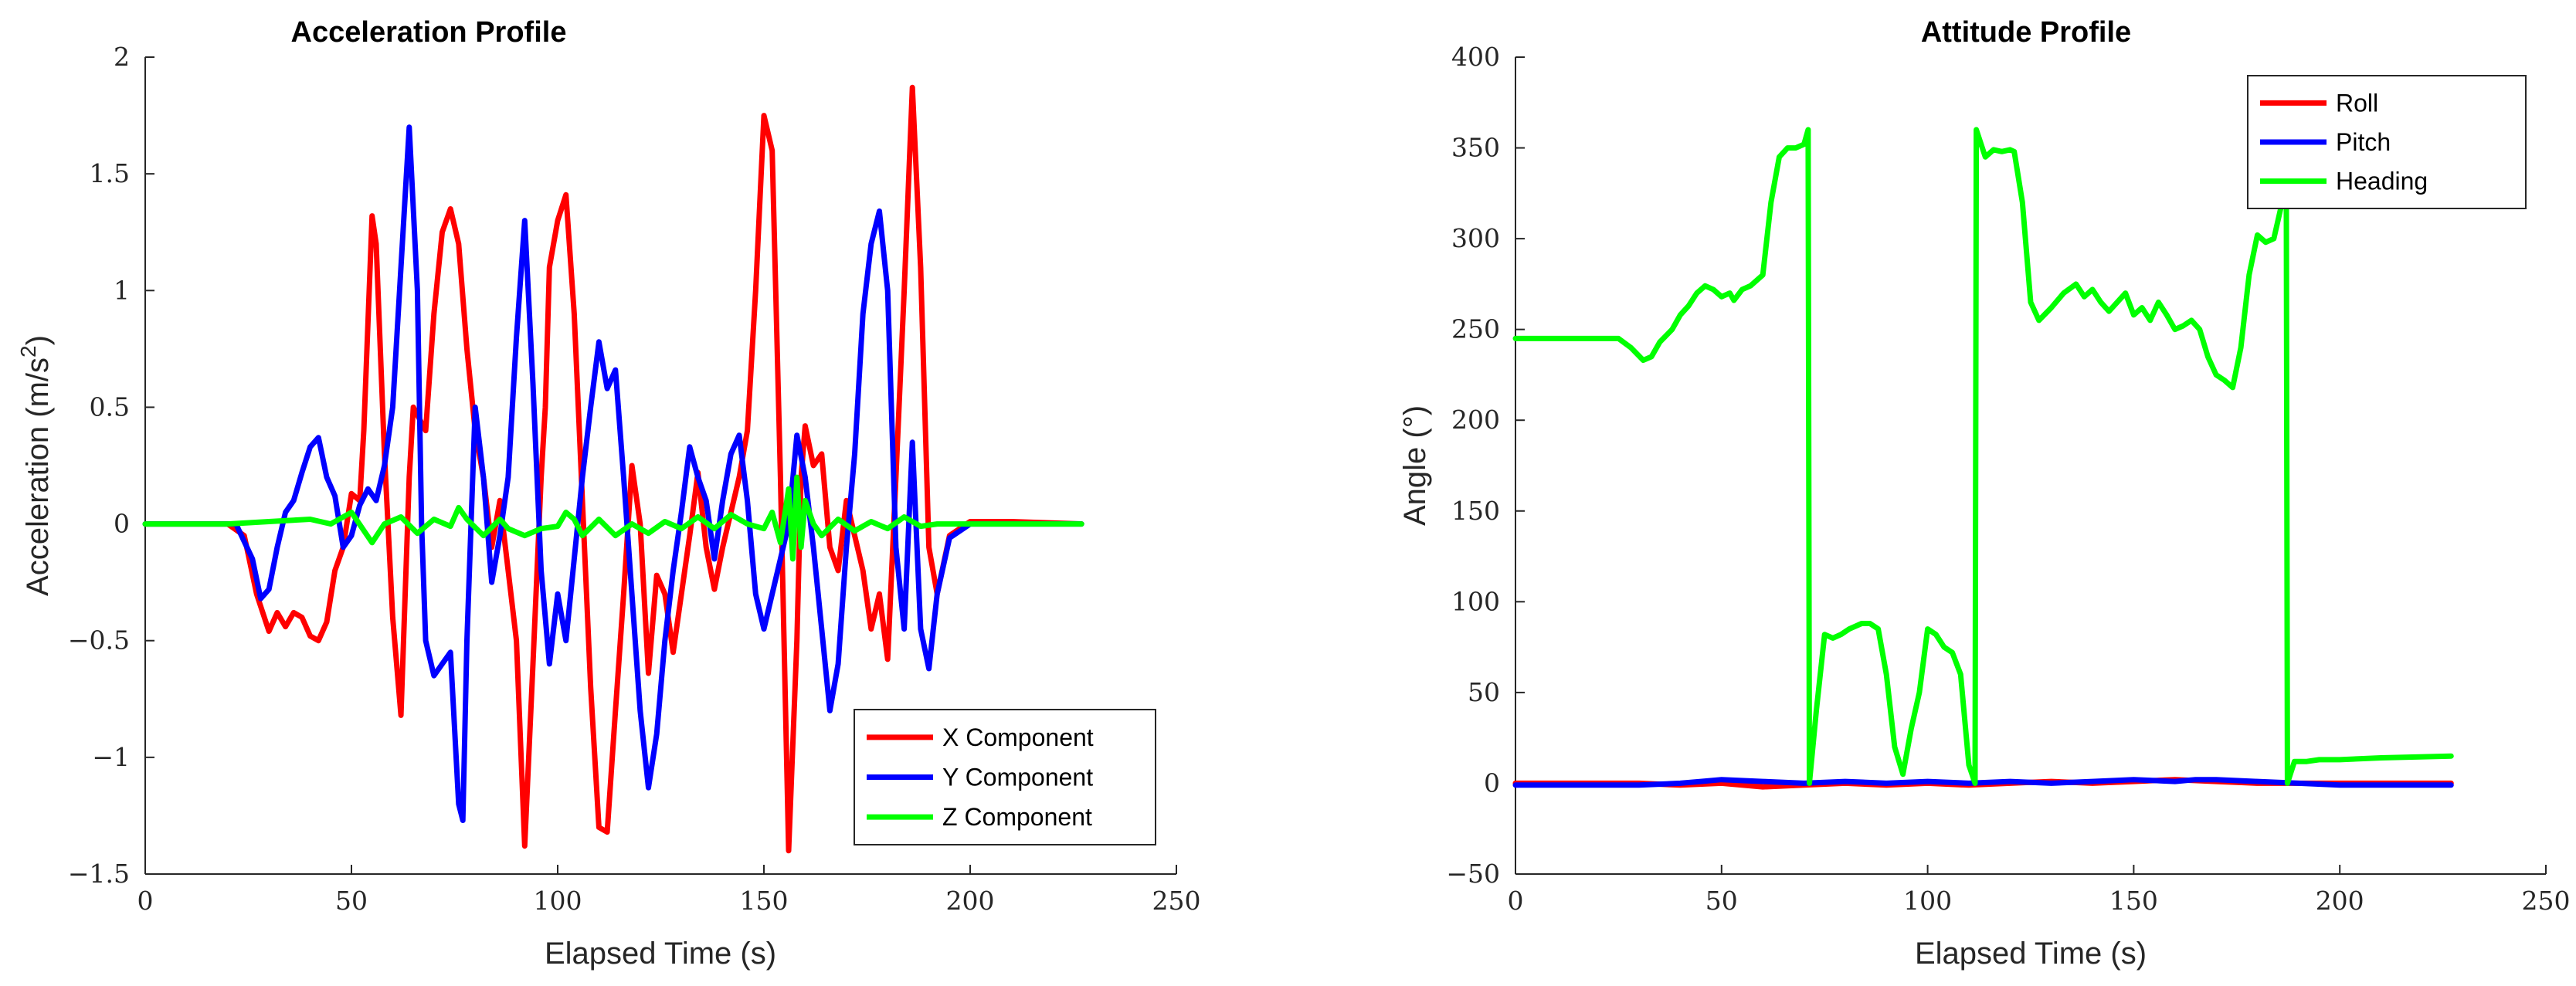 The height and width of the screenshot is (986, 2576). What do you see at coordinates (111, 757) in the screenshot?
I see `acceleration-y-tick-label: −1` at bounding box center [111, 757].